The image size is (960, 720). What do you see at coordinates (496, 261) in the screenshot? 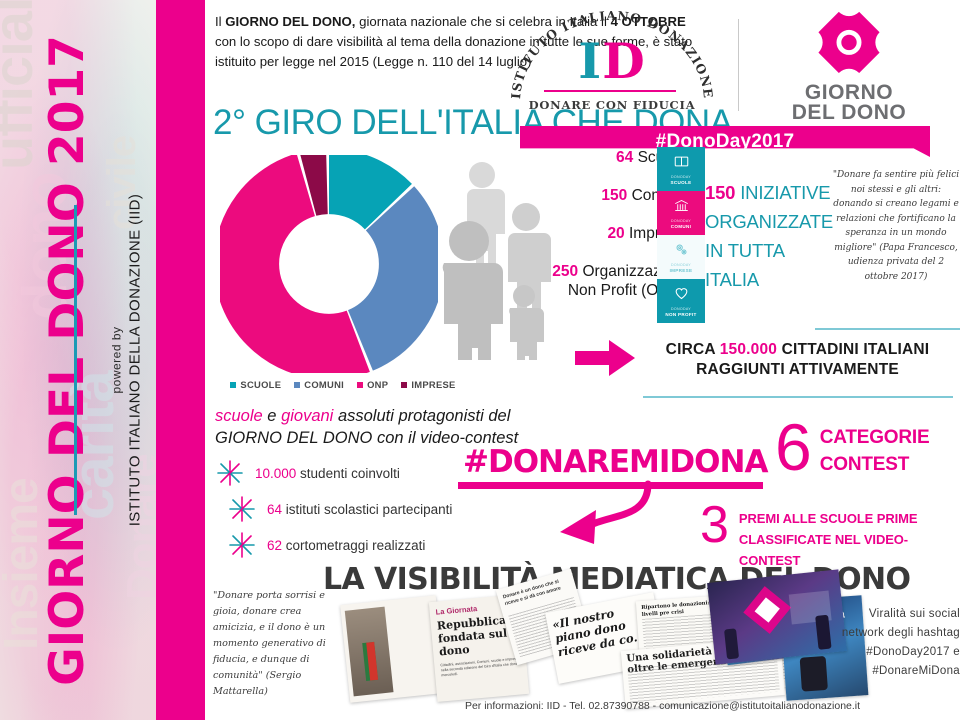
I see `people-silhouettes-icon` at bounding box center [496, 261].